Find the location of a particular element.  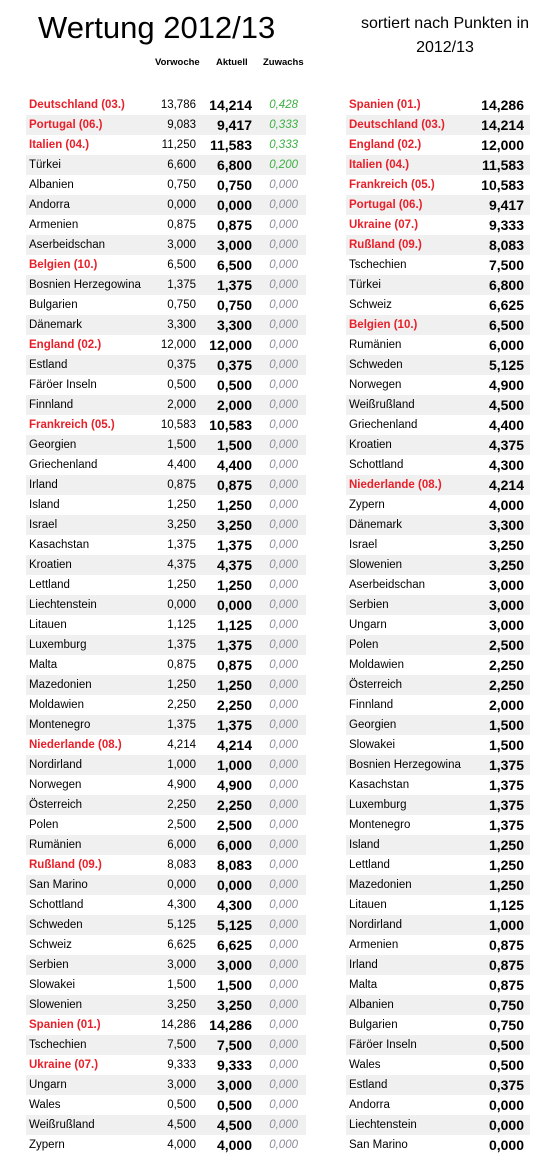

table-row: Slowenien 3,250 is located at coordinates (438, 565).